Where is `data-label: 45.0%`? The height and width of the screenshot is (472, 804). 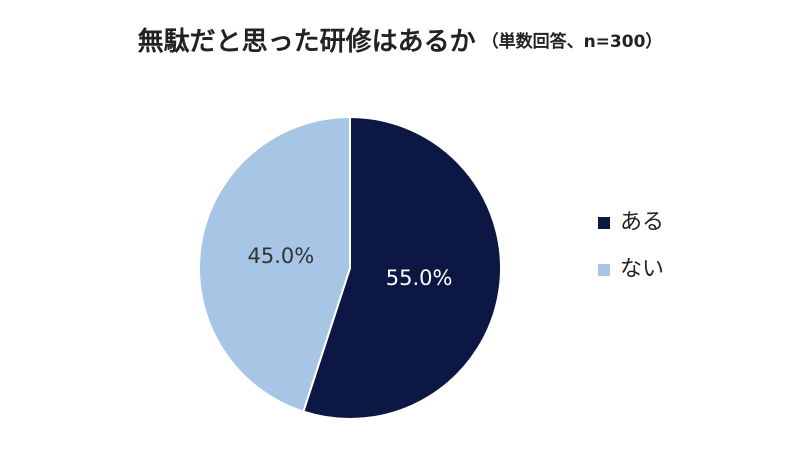 data-label: 45.0% is located at coordinates (281, 256).